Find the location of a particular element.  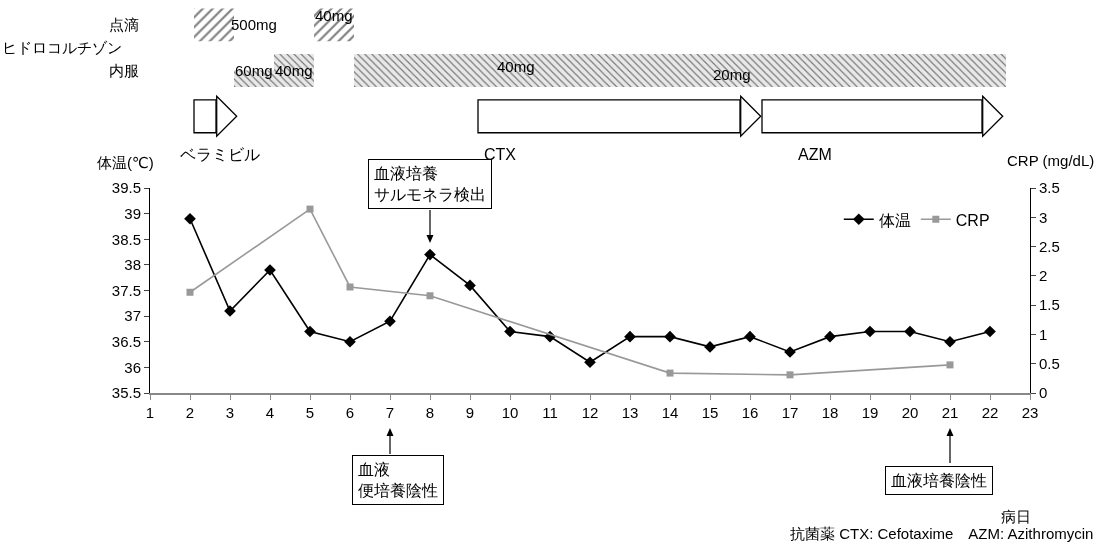

y-tick-label: 36.5 is located at coordinates (126, 341).